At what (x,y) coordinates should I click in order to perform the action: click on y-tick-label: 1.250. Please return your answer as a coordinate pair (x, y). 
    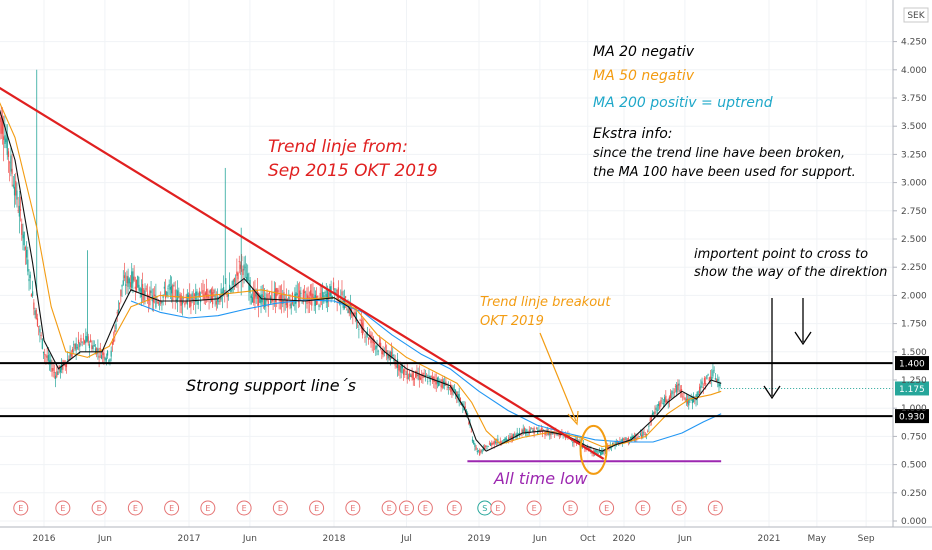
    Looking at the image, I should click on (914, 381).